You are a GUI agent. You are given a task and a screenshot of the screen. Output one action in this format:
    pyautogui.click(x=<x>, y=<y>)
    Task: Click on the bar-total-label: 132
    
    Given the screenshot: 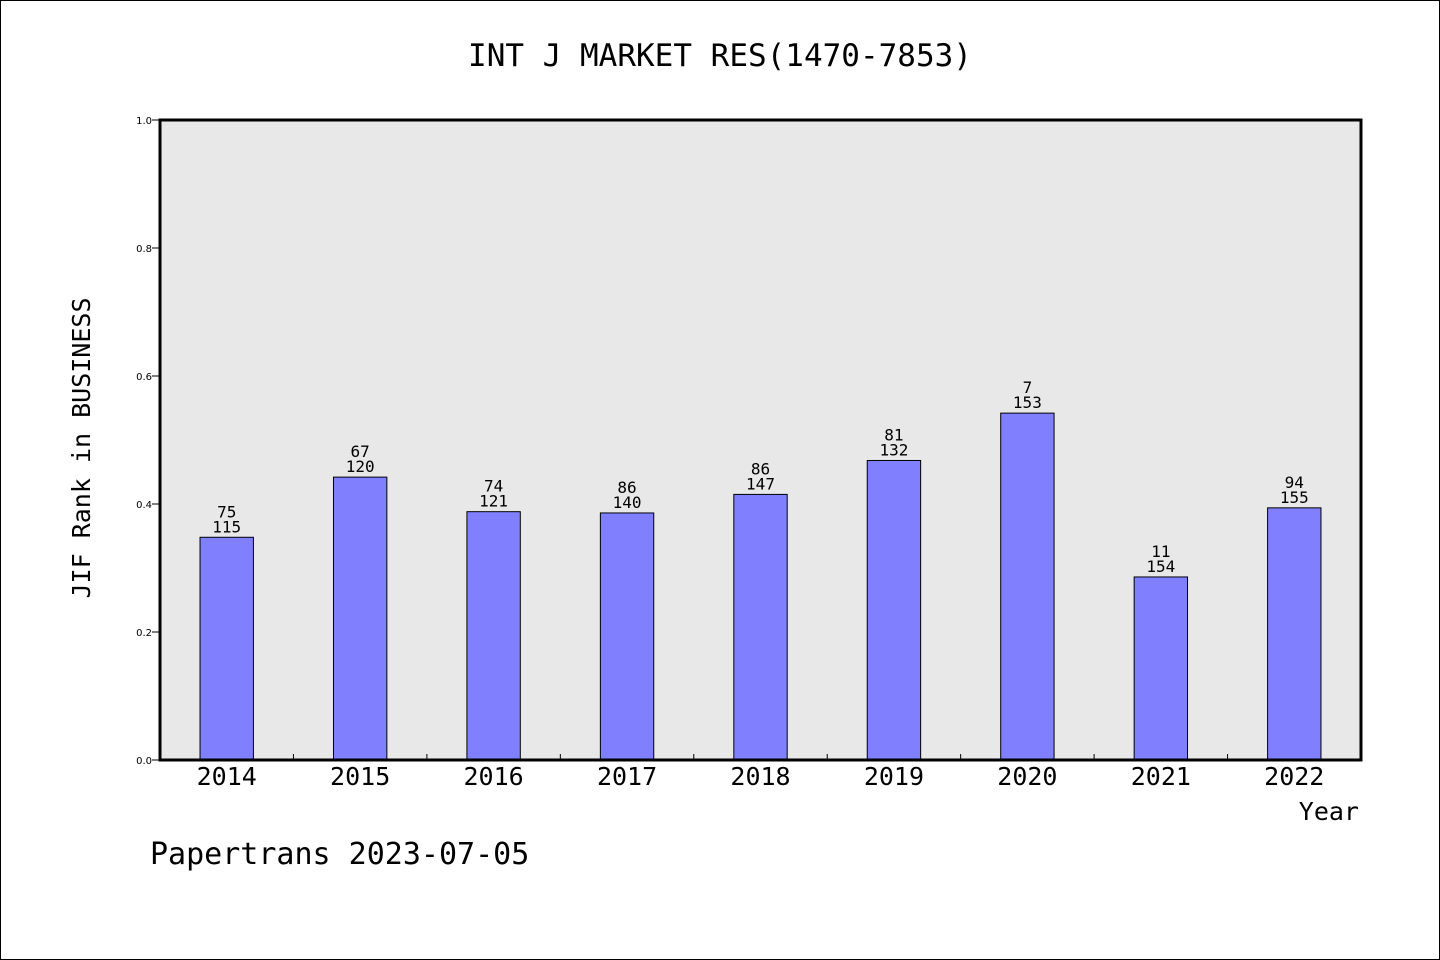 What is the action you would take?
    pyautogui.click(x=893, y=449)
    